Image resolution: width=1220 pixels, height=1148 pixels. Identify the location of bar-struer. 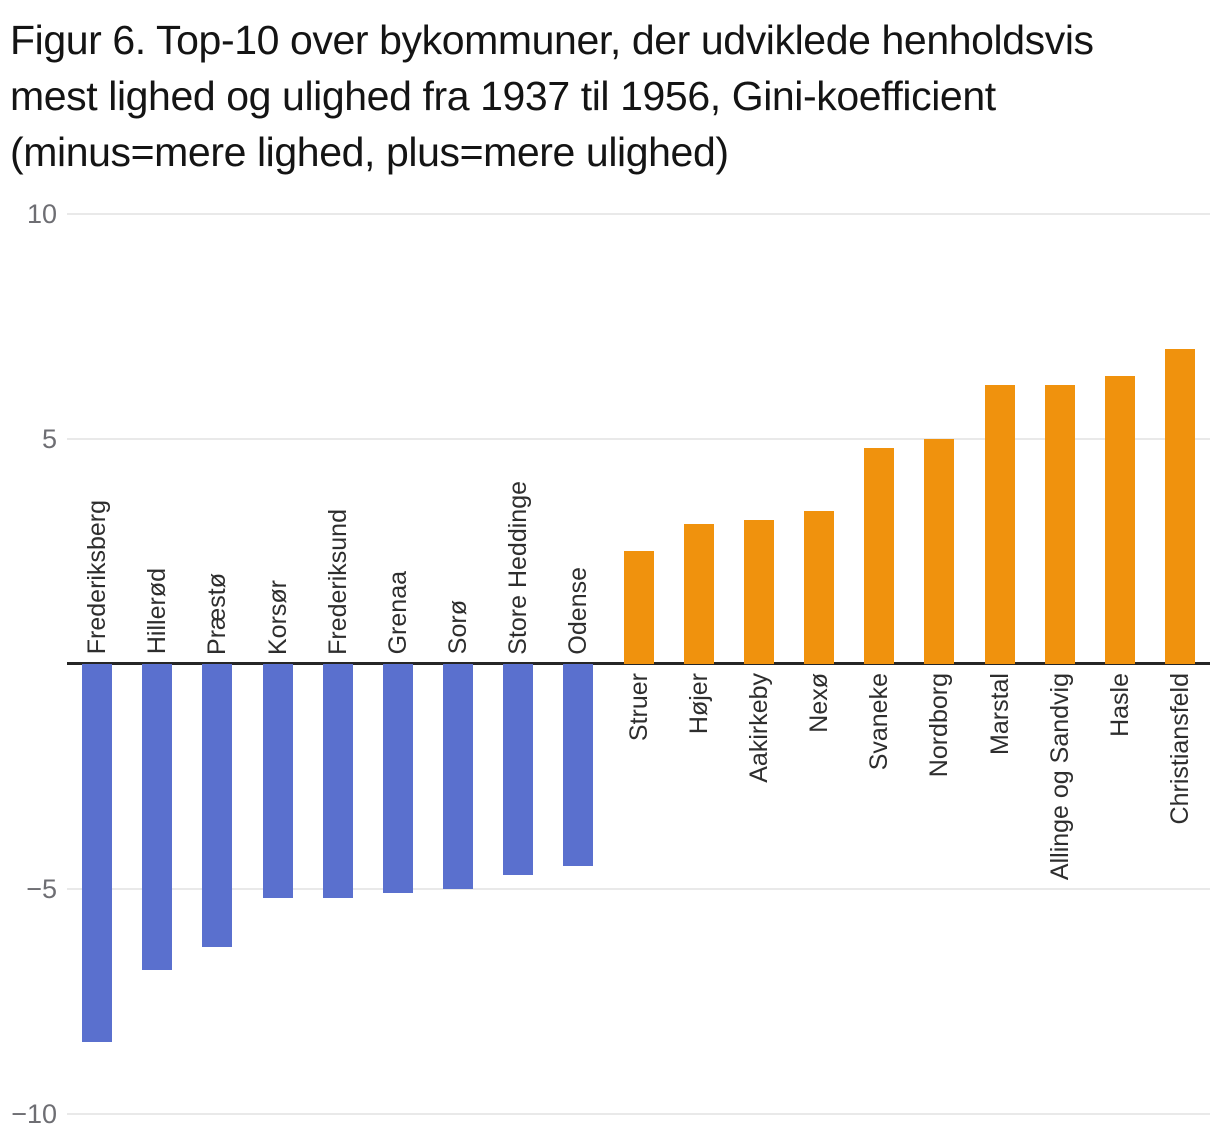
(638, 607).